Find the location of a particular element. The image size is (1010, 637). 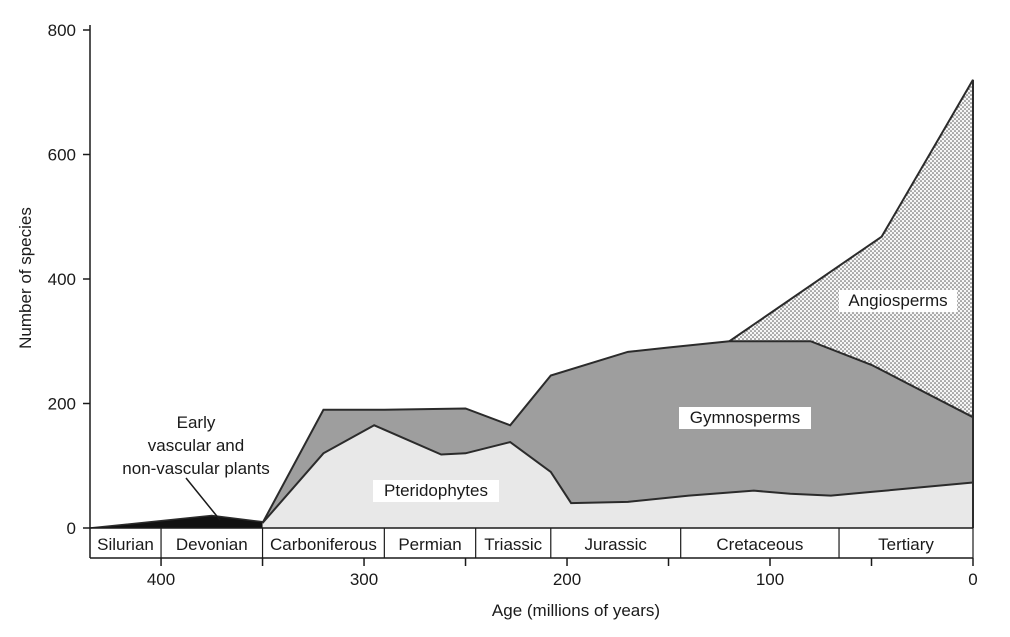

series-angiosperms-area is located at coordinates (851, 248).